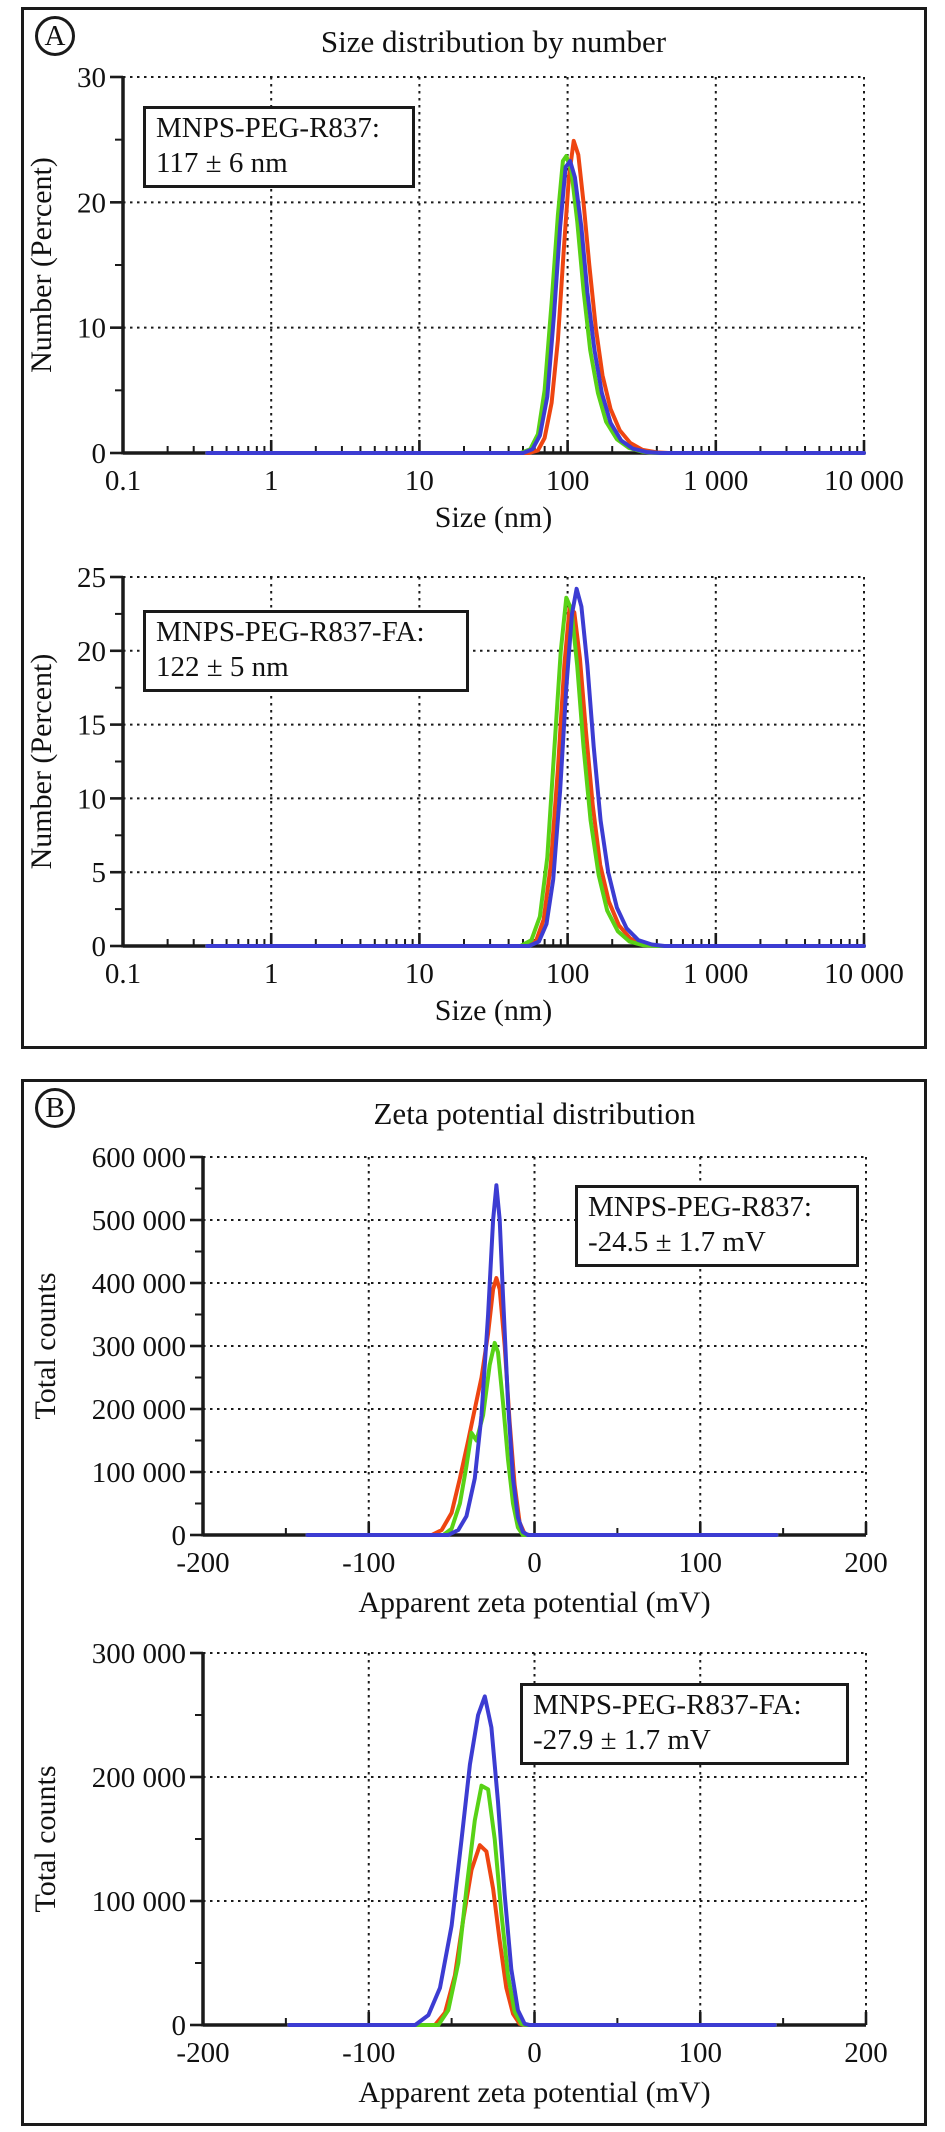 The width and height of the screenshot is (945, 2132). I want to click on y-tick-label: 30, so click(91, 78).